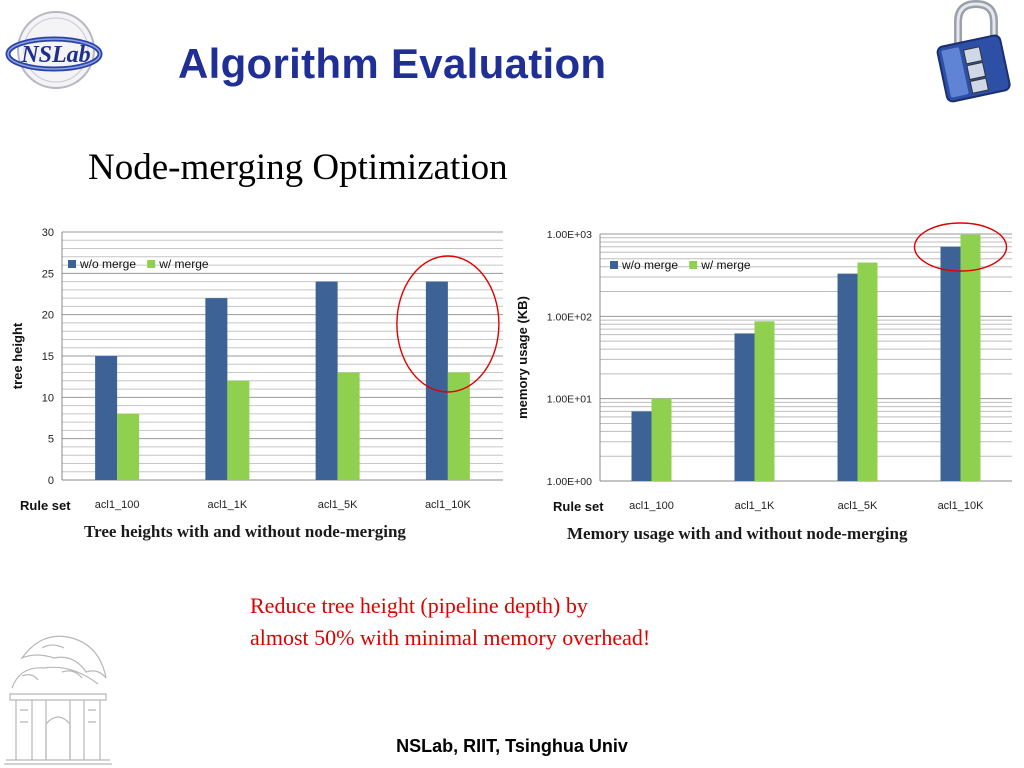  What do you see at coordinates (48, 274) in the screenshot?
I see `y-tick-label: 25` at bounding box center [48, 274].